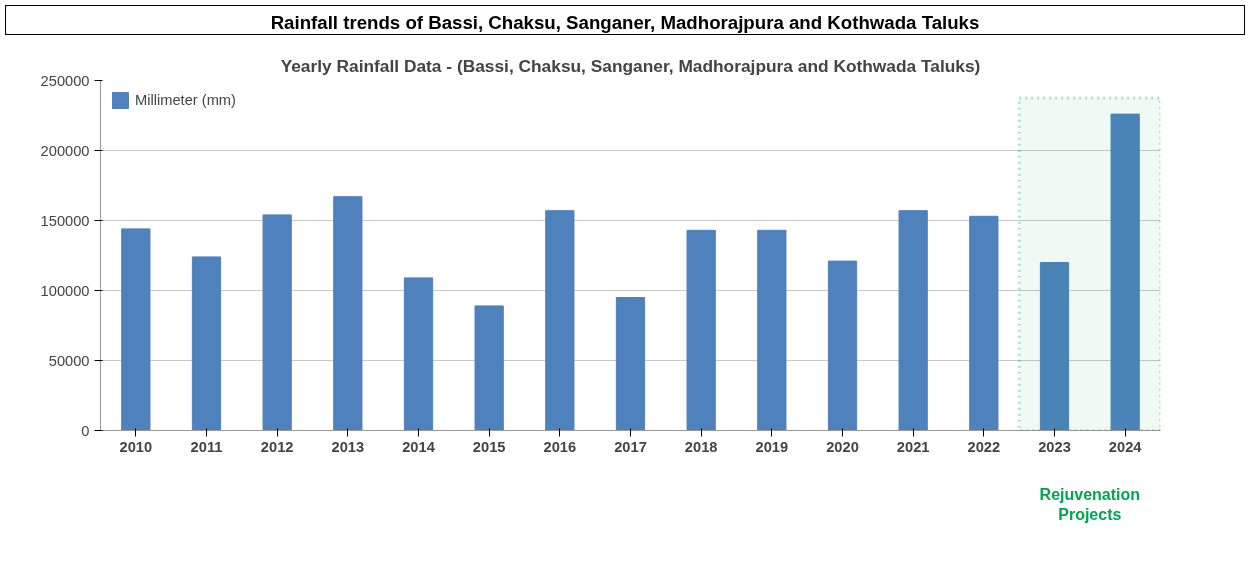  I want to click on x-tick-label: 2010, so click(136, 446).